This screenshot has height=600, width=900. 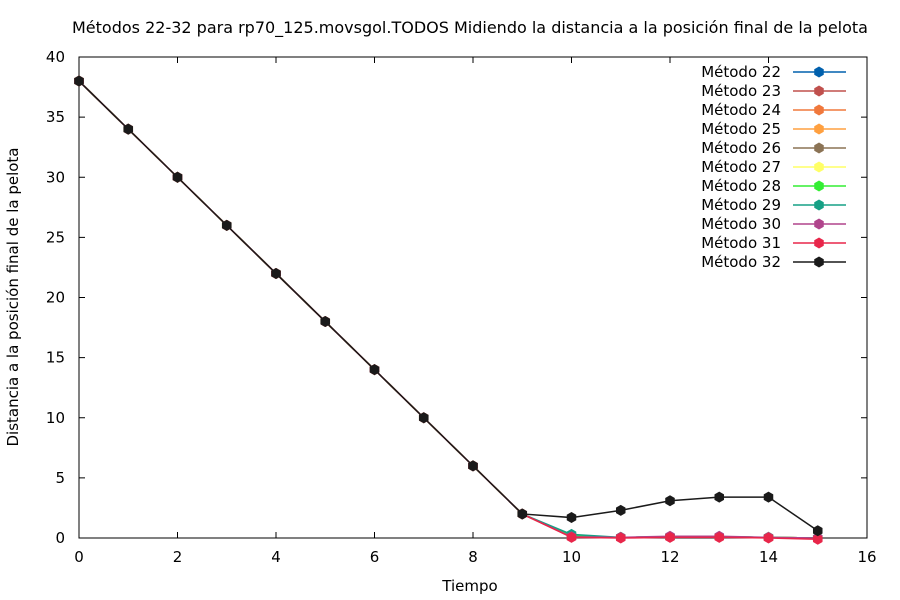 I want to click on legend-label: Método 23, so click(x=741, y=91).